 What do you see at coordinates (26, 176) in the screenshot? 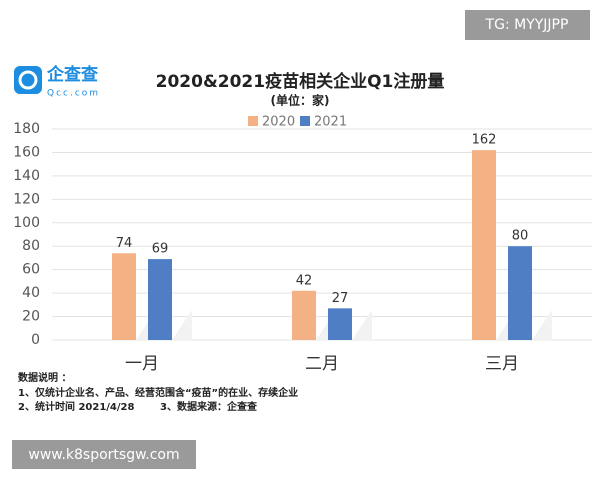
I see `y-tick-label: 140` at bounding box center [26, 176].